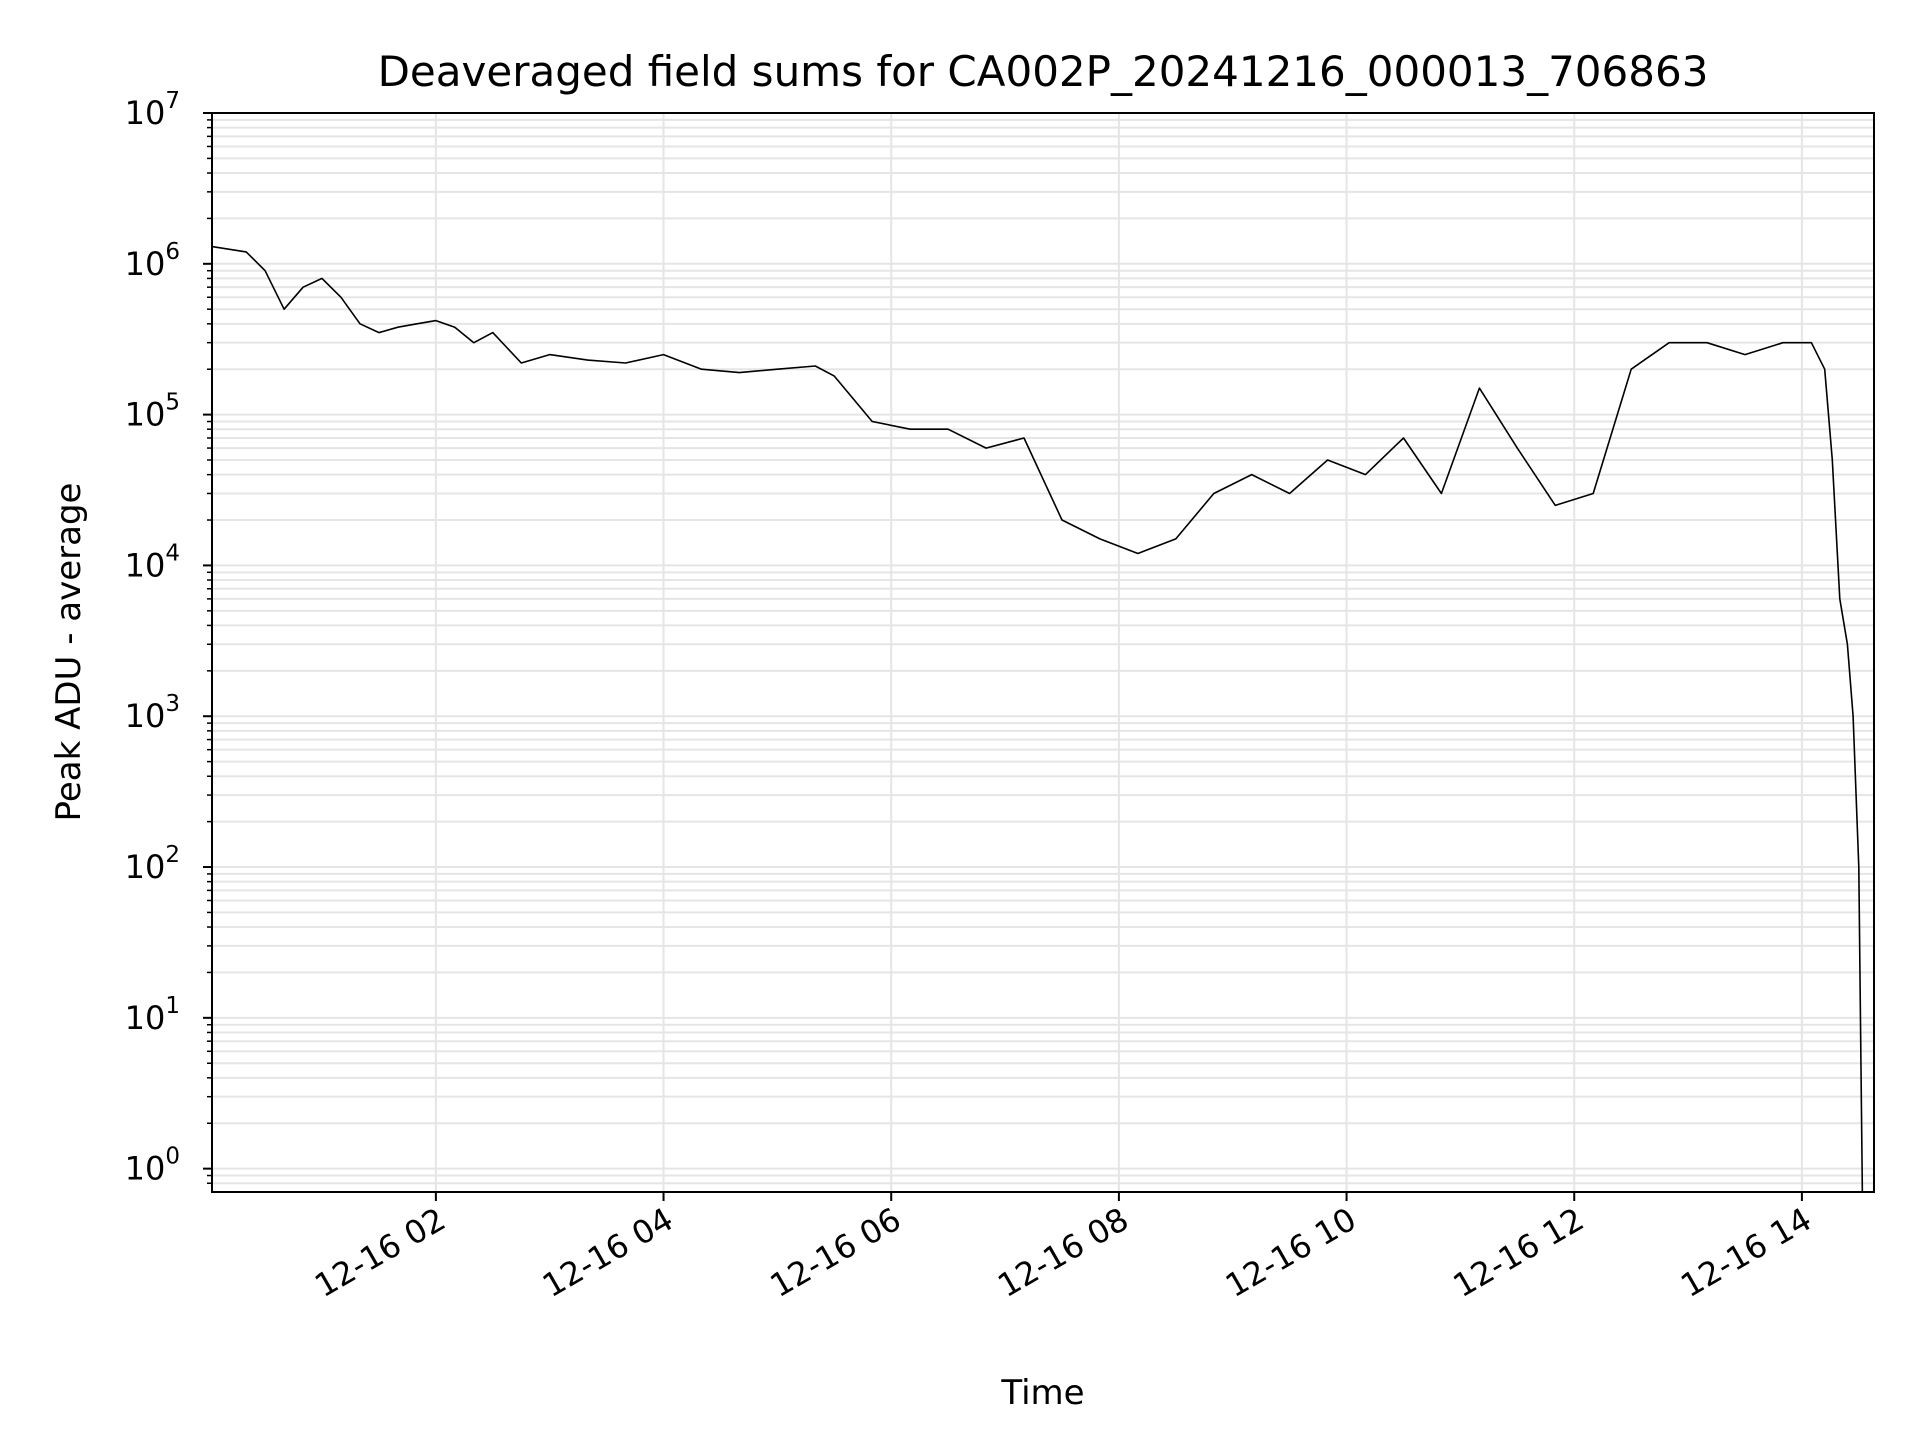 This screenshot has height=1440, width=1920. Describe the element at coordinates (152, 1166) in the screenshot. I see `y-tick-label: 10⁰` at that location.